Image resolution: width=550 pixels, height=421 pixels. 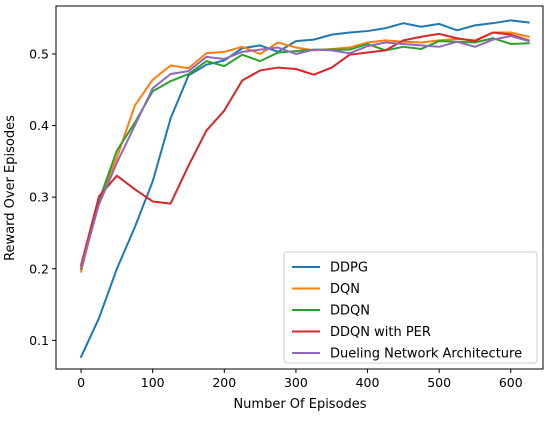 What do you see at coordinates (426, 354) in the screenshot?
I see `legend-label: Dueling Network Architecture` at bounding box center [426, 354].